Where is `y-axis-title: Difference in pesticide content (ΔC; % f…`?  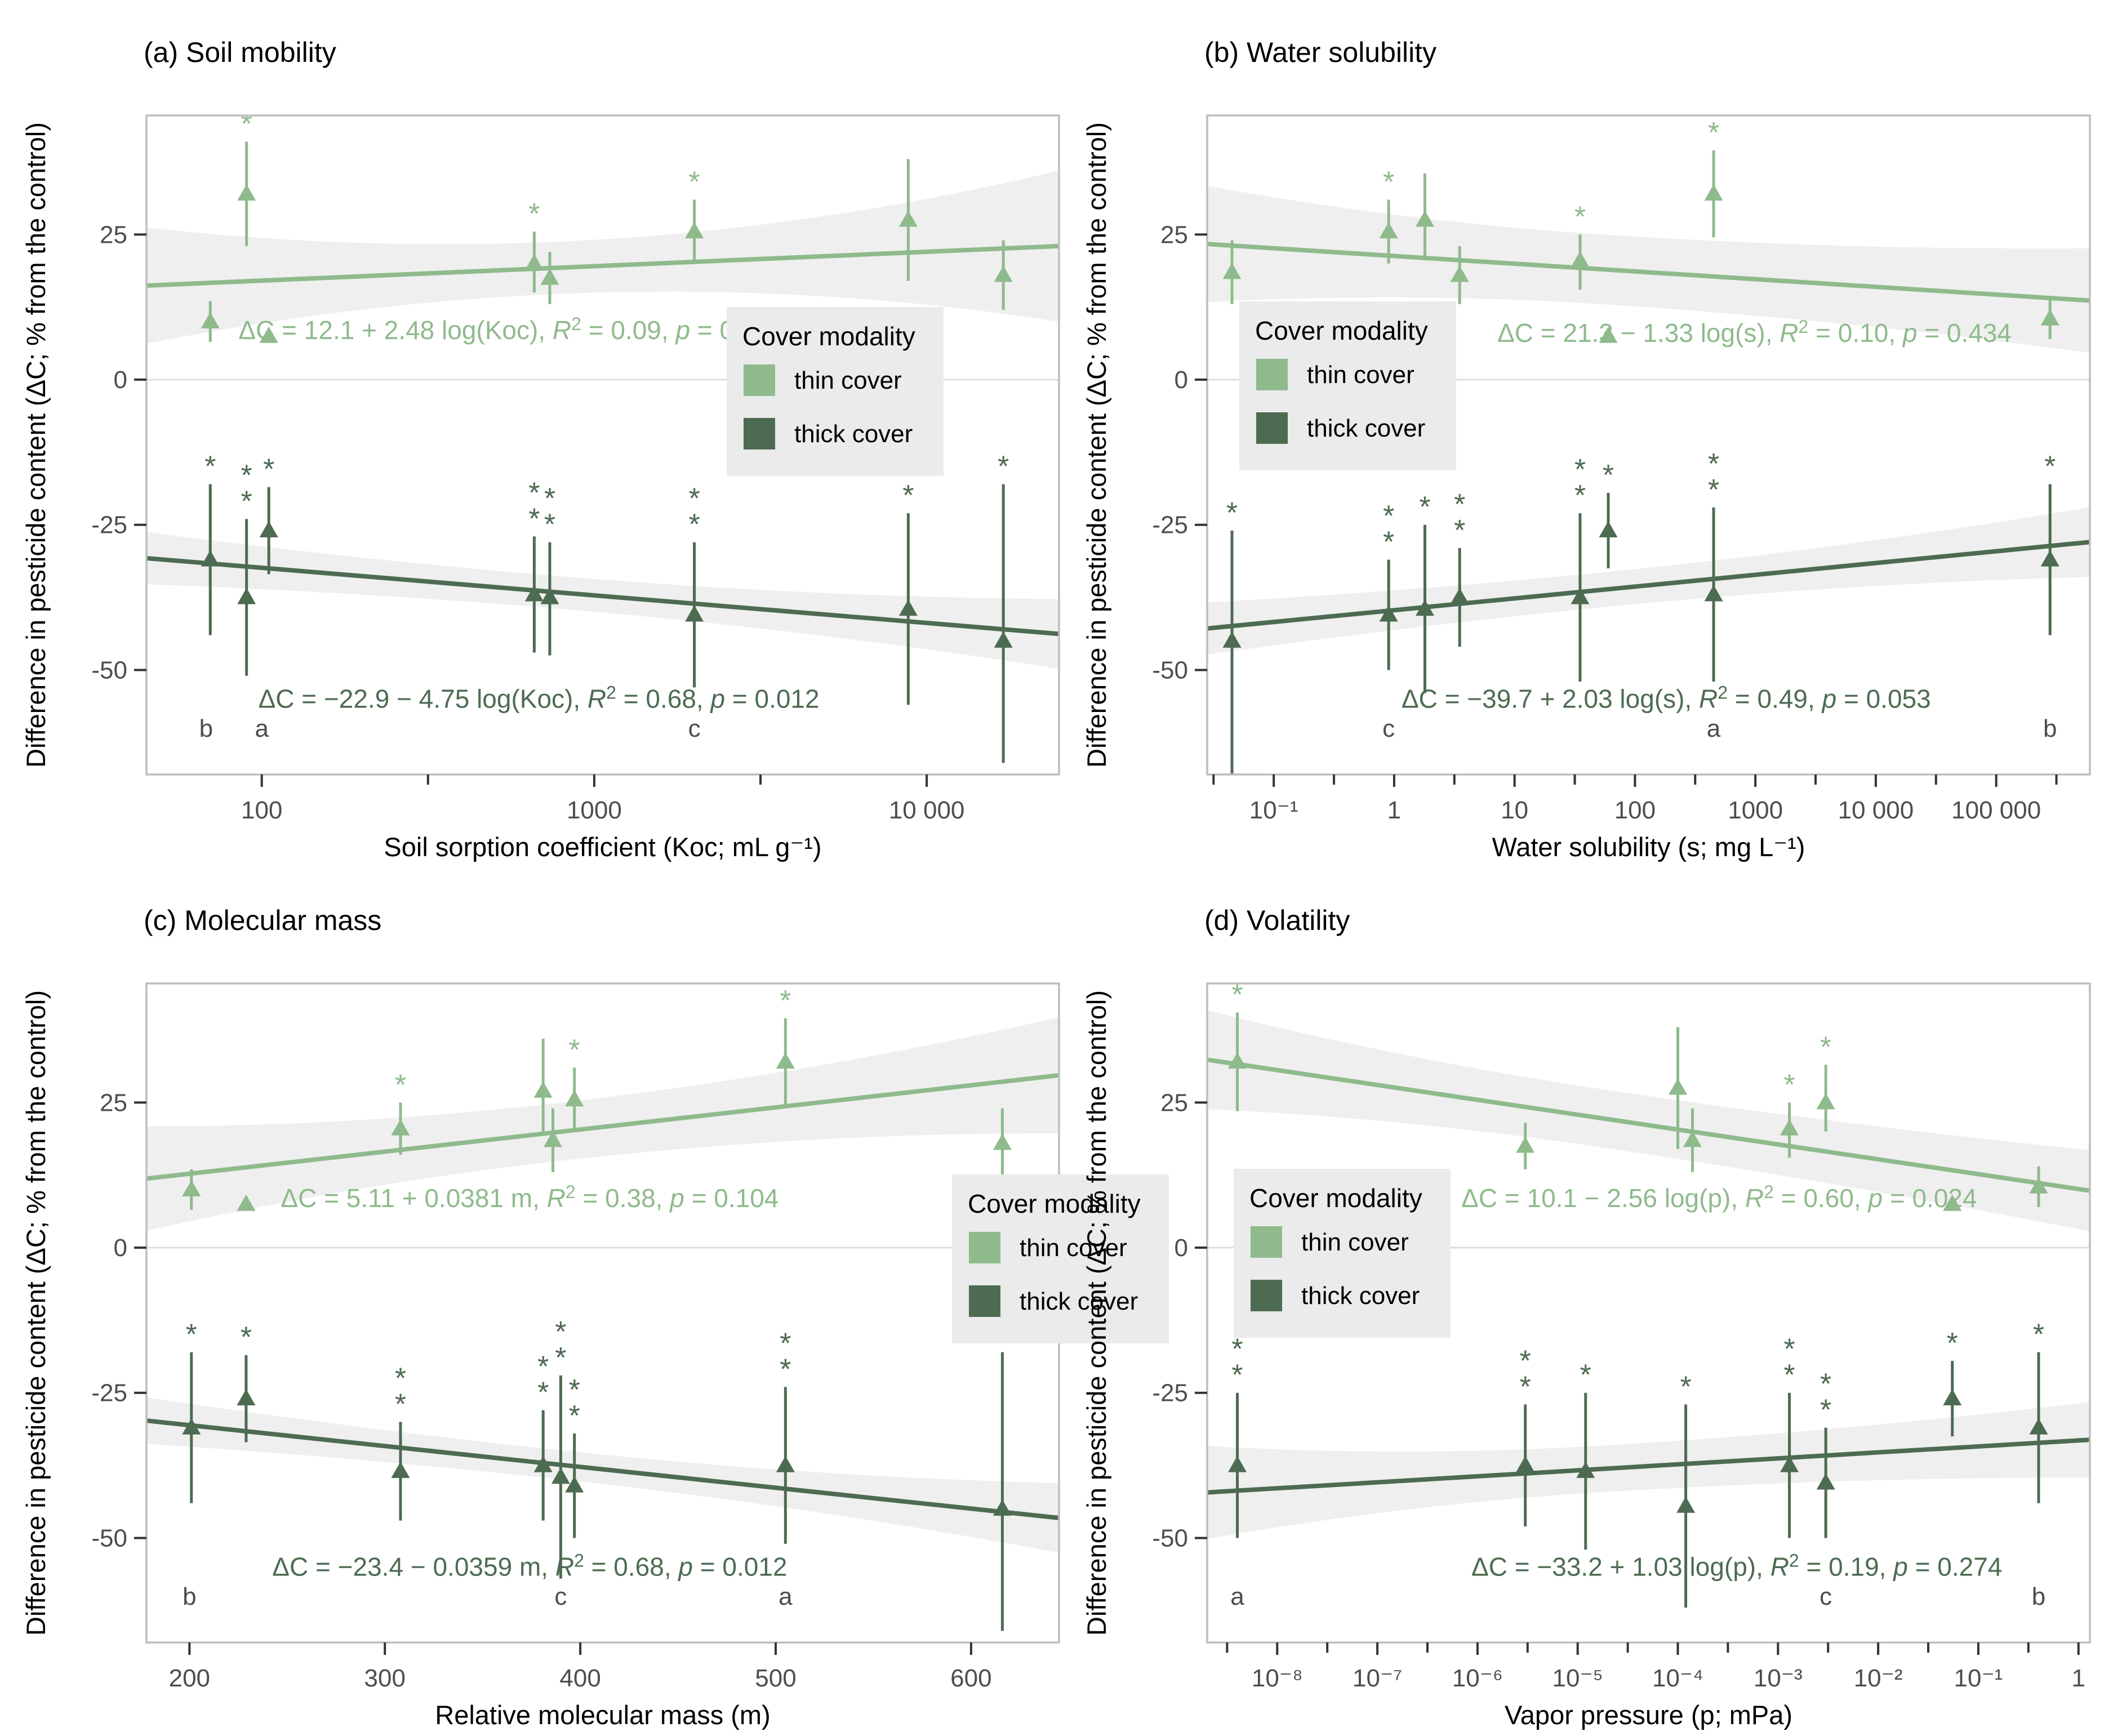 y-axis-title: Difference in pesticide content (ΔC; % f… is located at coordinates (1097, 1313).